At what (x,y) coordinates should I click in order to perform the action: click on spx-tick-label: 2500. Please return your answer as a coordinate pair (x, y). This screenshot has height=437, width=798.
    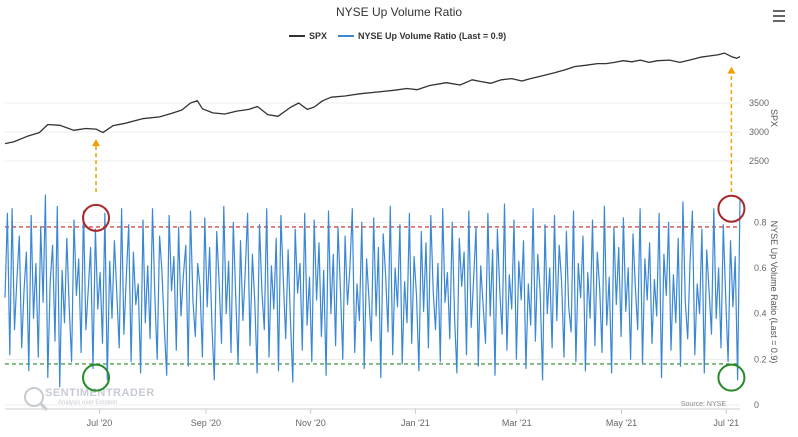
    Looking at the image, I should click on (759, 161).